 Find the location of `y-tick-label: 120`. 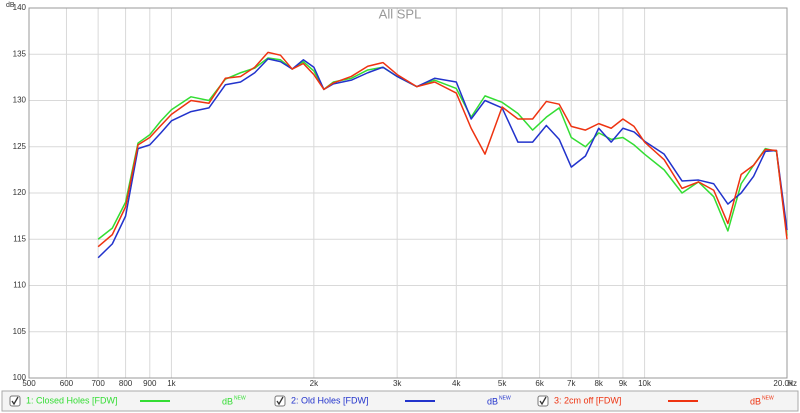

y-tick-label: 120 is located at coordinates (20, 192).